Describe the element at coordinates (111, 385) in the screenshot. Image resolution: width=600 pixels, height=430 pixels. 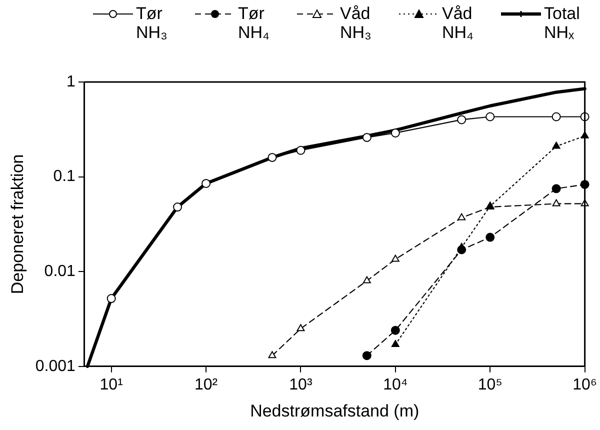
I see `x-tick-label: 10¹` at that location.